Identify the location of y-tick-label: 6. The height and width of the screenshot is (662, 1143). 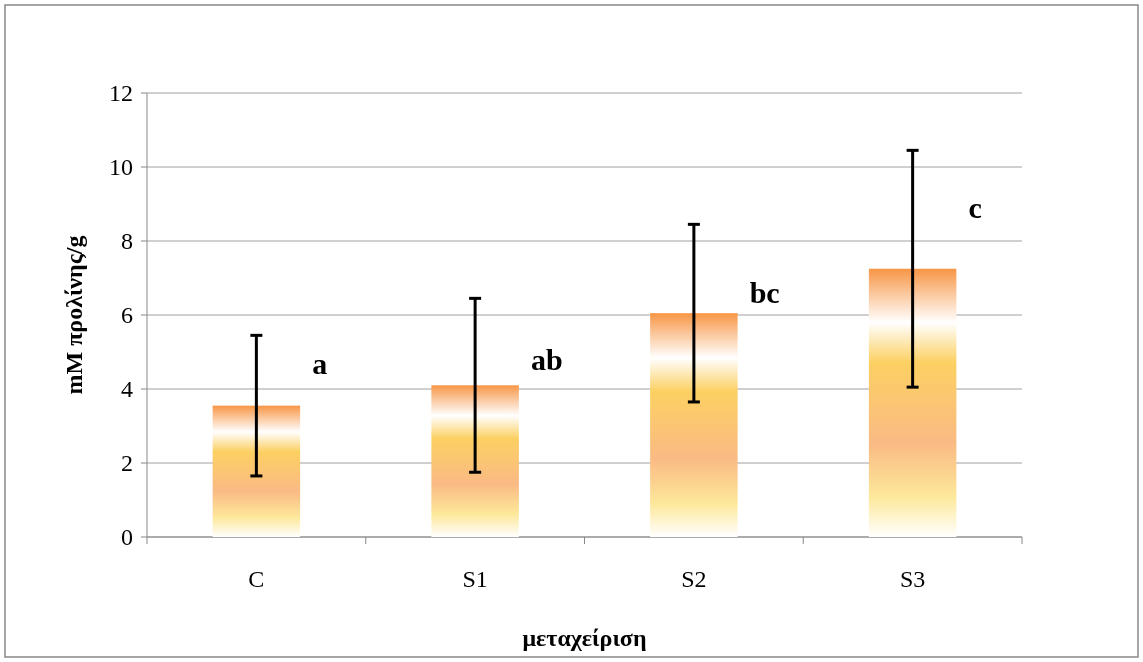
(127, 315).